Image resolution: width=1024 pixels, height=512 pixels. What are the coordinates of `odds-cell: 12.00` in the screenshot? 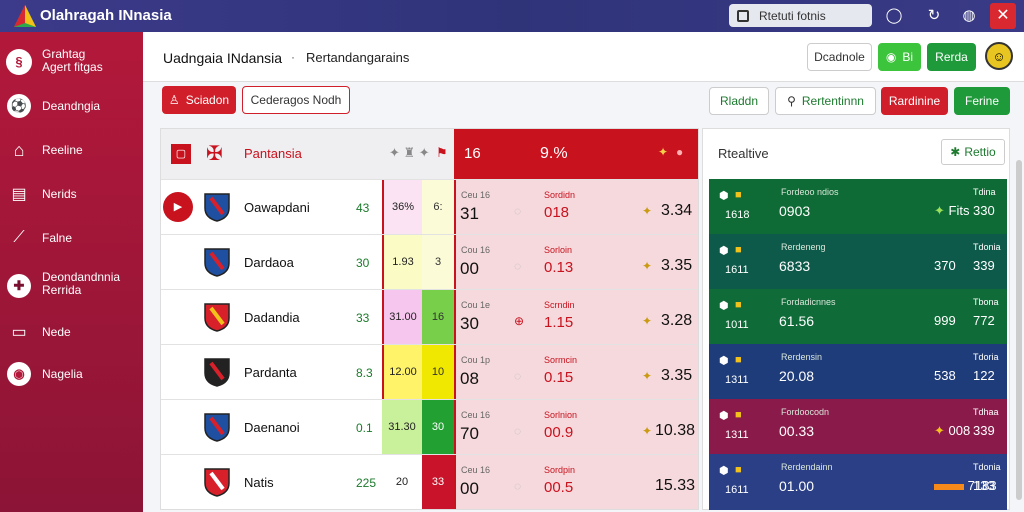 It's located at (402, 372).